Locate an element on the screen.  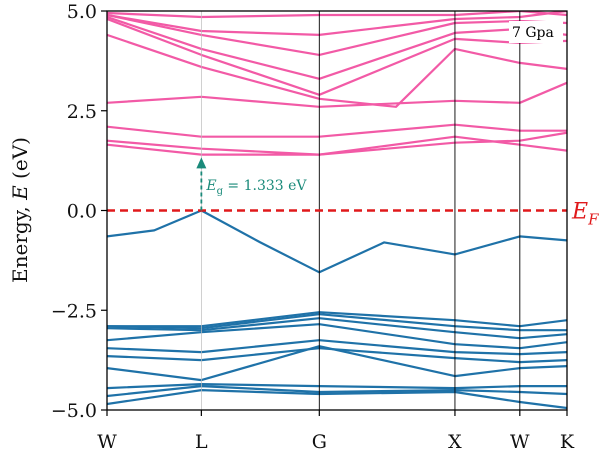
gap-label: Eg = 1.333 eV is located at coordinates (256, 187).